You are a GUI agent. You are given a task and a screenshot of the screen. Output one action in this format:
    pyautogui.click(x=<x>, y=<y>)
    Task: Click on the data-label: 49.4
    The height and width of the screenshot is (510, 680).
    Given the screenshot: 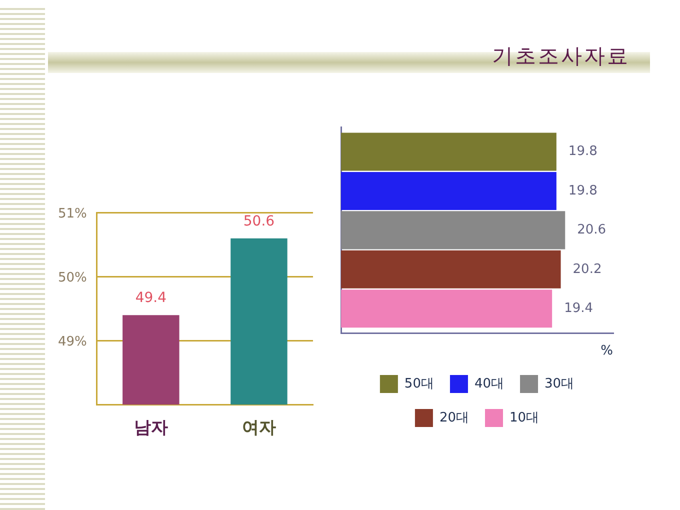 What is the action you would take?
    pyautogui.click(x=151, y=298)
    